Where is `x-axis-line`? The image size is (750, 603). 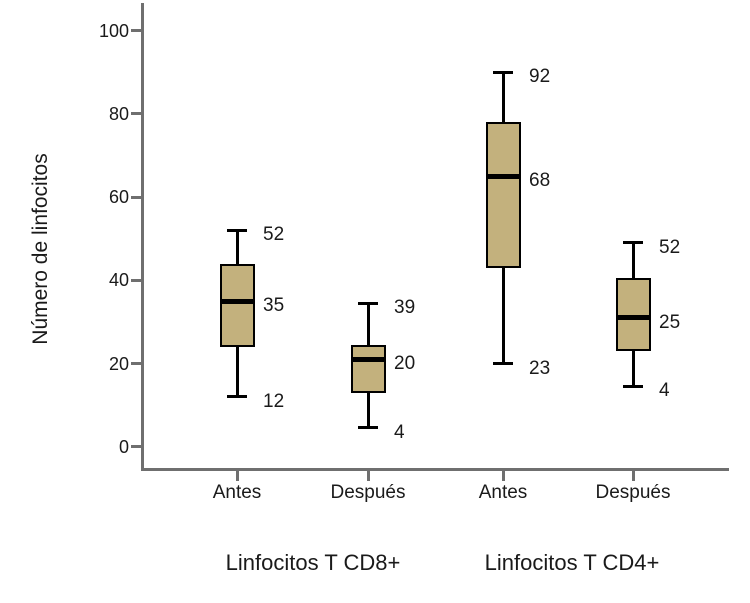 x-axis-line is located at coordinates (435, 469).